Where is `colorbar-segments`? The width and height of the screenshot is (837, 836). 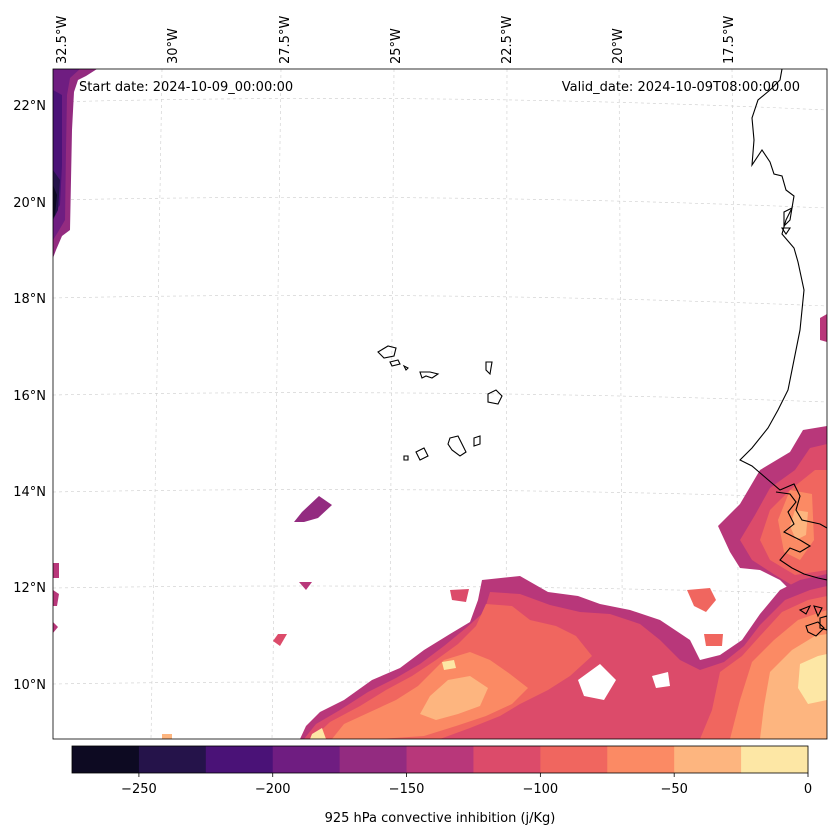 colorbar-segments is located at coordinates (440, 759).